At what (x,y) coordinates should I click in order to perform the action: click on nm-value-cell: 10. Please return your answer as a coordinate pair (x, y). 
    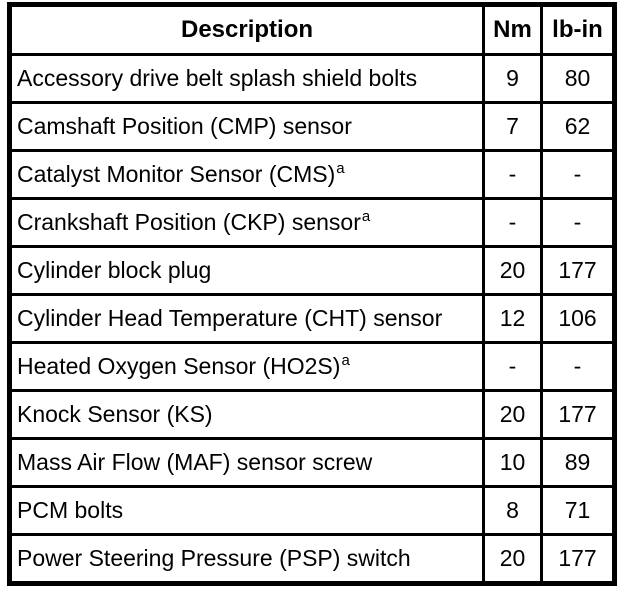
    Looking at the image, I should click on (512, 462).